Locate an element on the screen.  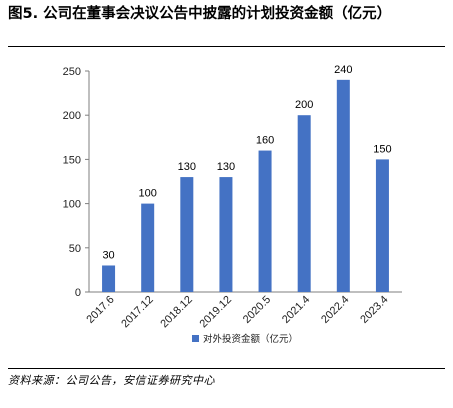
source-rule is located at coordinates (226, 368).